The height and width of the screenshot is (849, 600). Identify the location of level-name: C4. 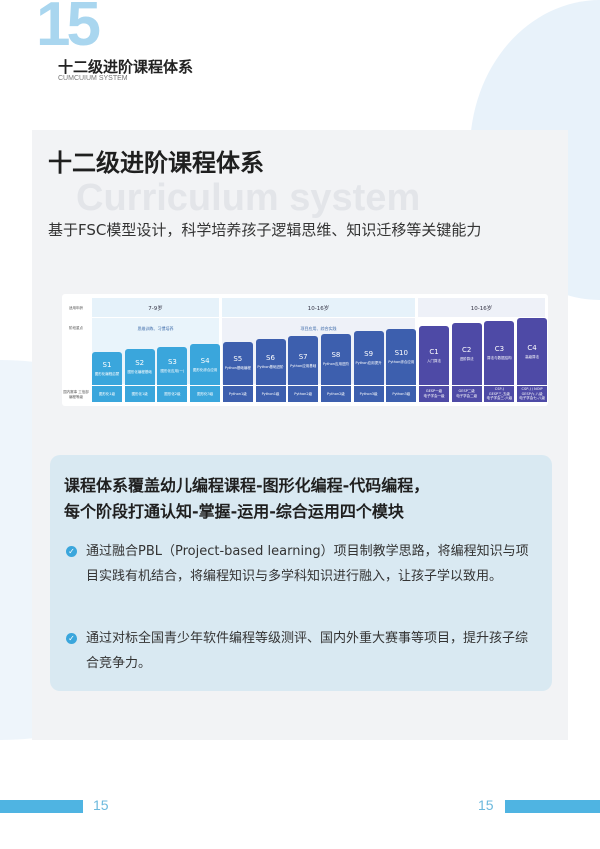
(532, 347).